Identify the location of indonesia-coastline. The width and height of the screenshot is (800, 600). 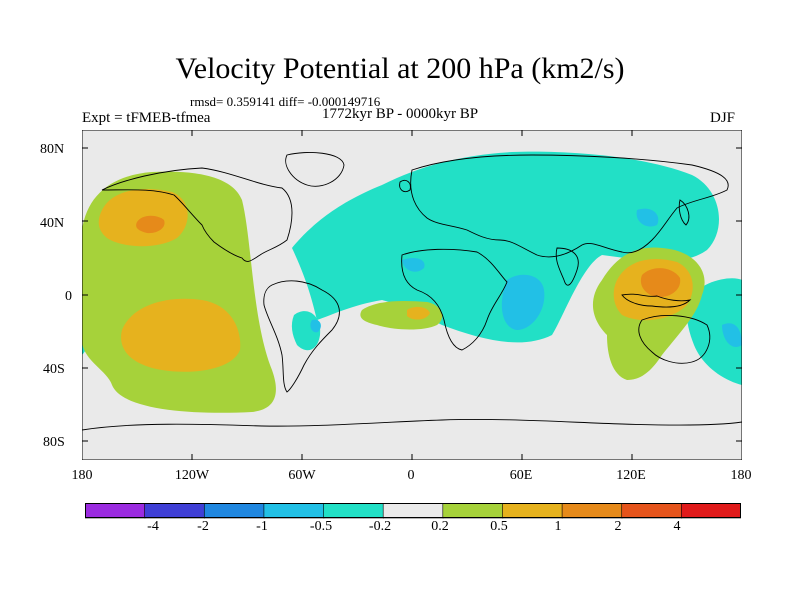
(656, 300).